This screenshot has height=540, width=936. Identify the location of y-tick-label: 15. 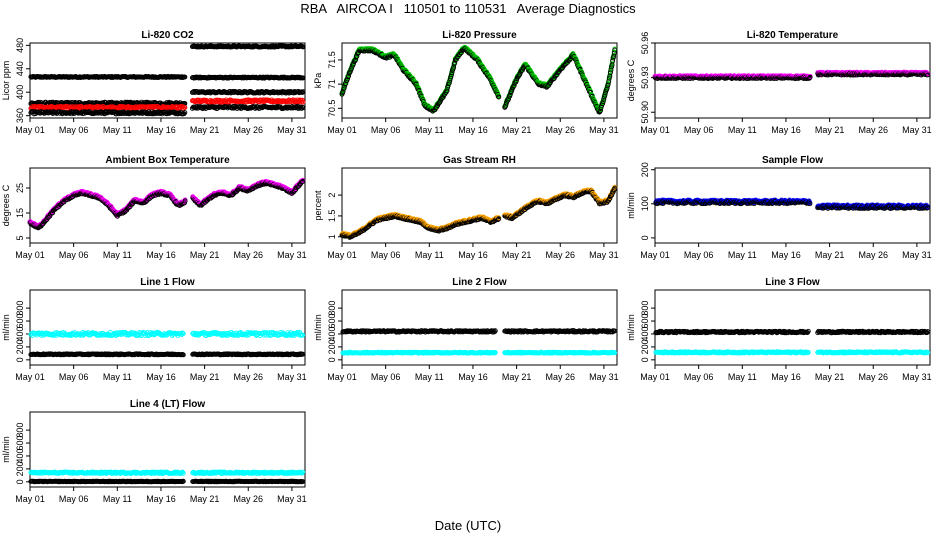
(20, 213).